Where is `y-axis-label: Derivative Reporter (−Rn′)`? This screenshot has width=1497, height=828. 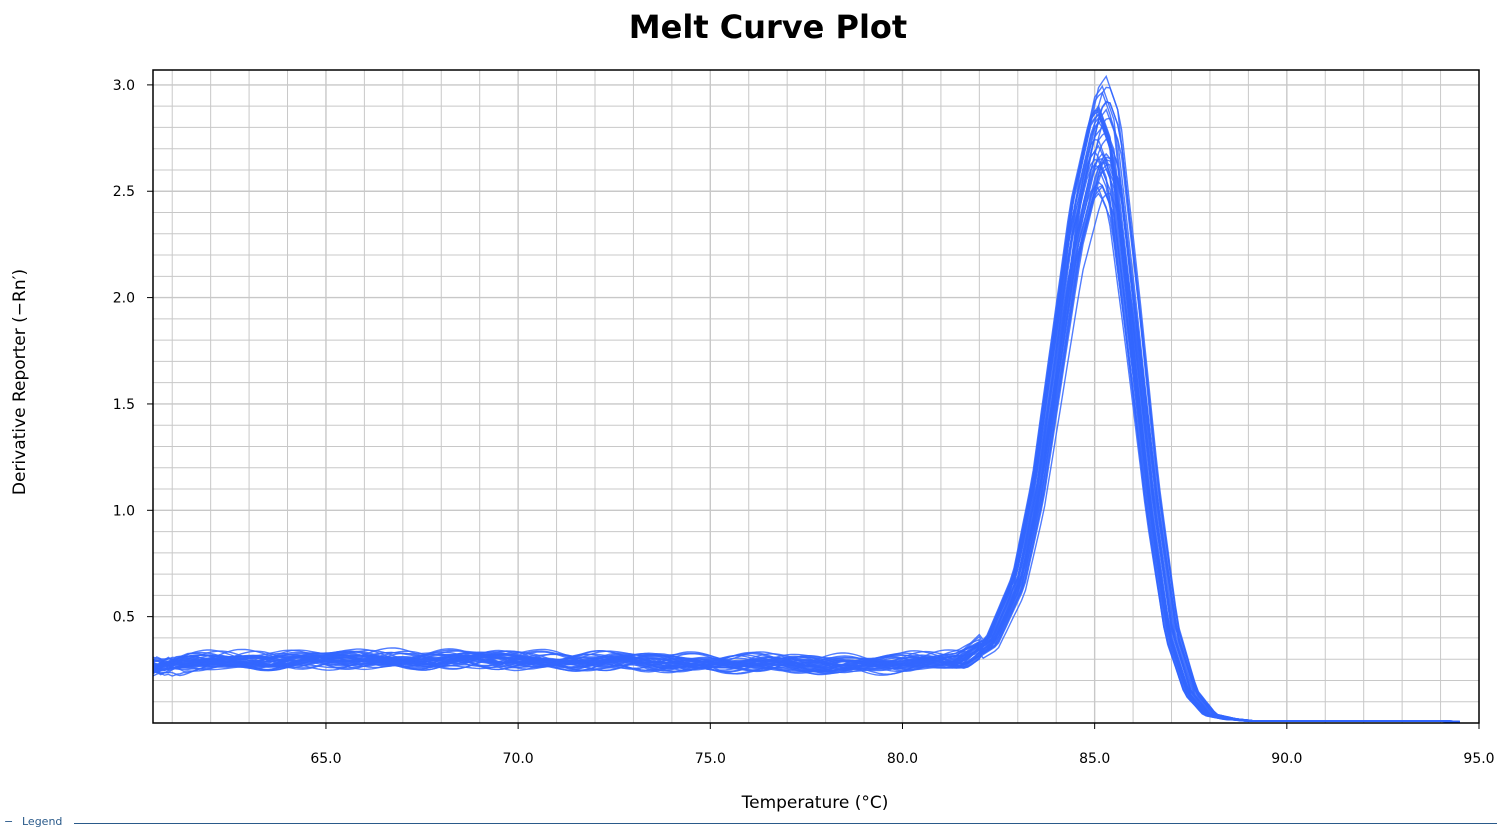
y-axis-label: Derivative Reporter (−Rn′) is located at coordinates (20, 382).